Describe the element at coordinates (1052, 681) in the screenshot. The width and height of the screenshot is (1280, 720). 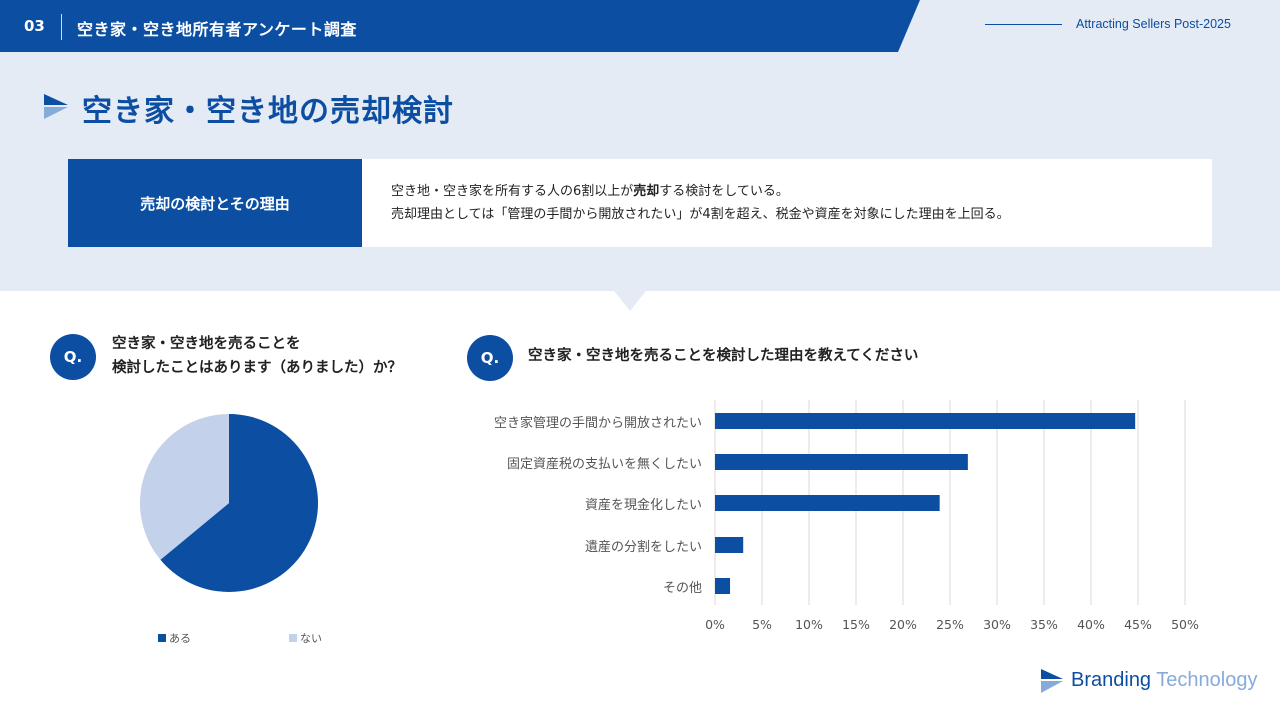
I see `brand-logo-icon` at that location.